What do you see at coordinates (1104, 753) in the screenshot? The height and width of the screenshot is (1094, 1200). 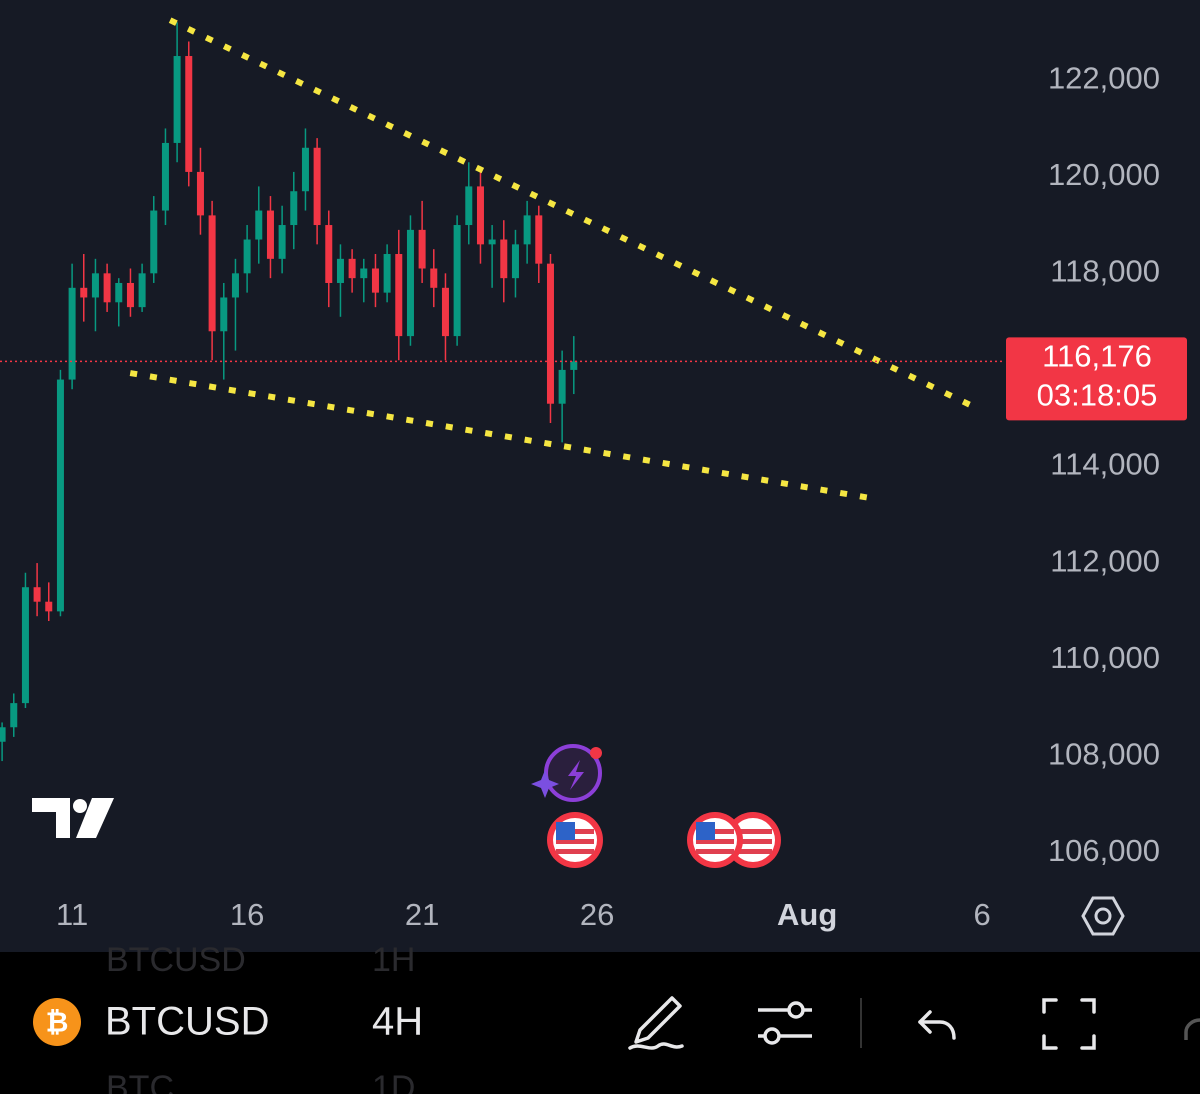 I see `y-tick-label: 108,000` at bounding box center [1104, 753].